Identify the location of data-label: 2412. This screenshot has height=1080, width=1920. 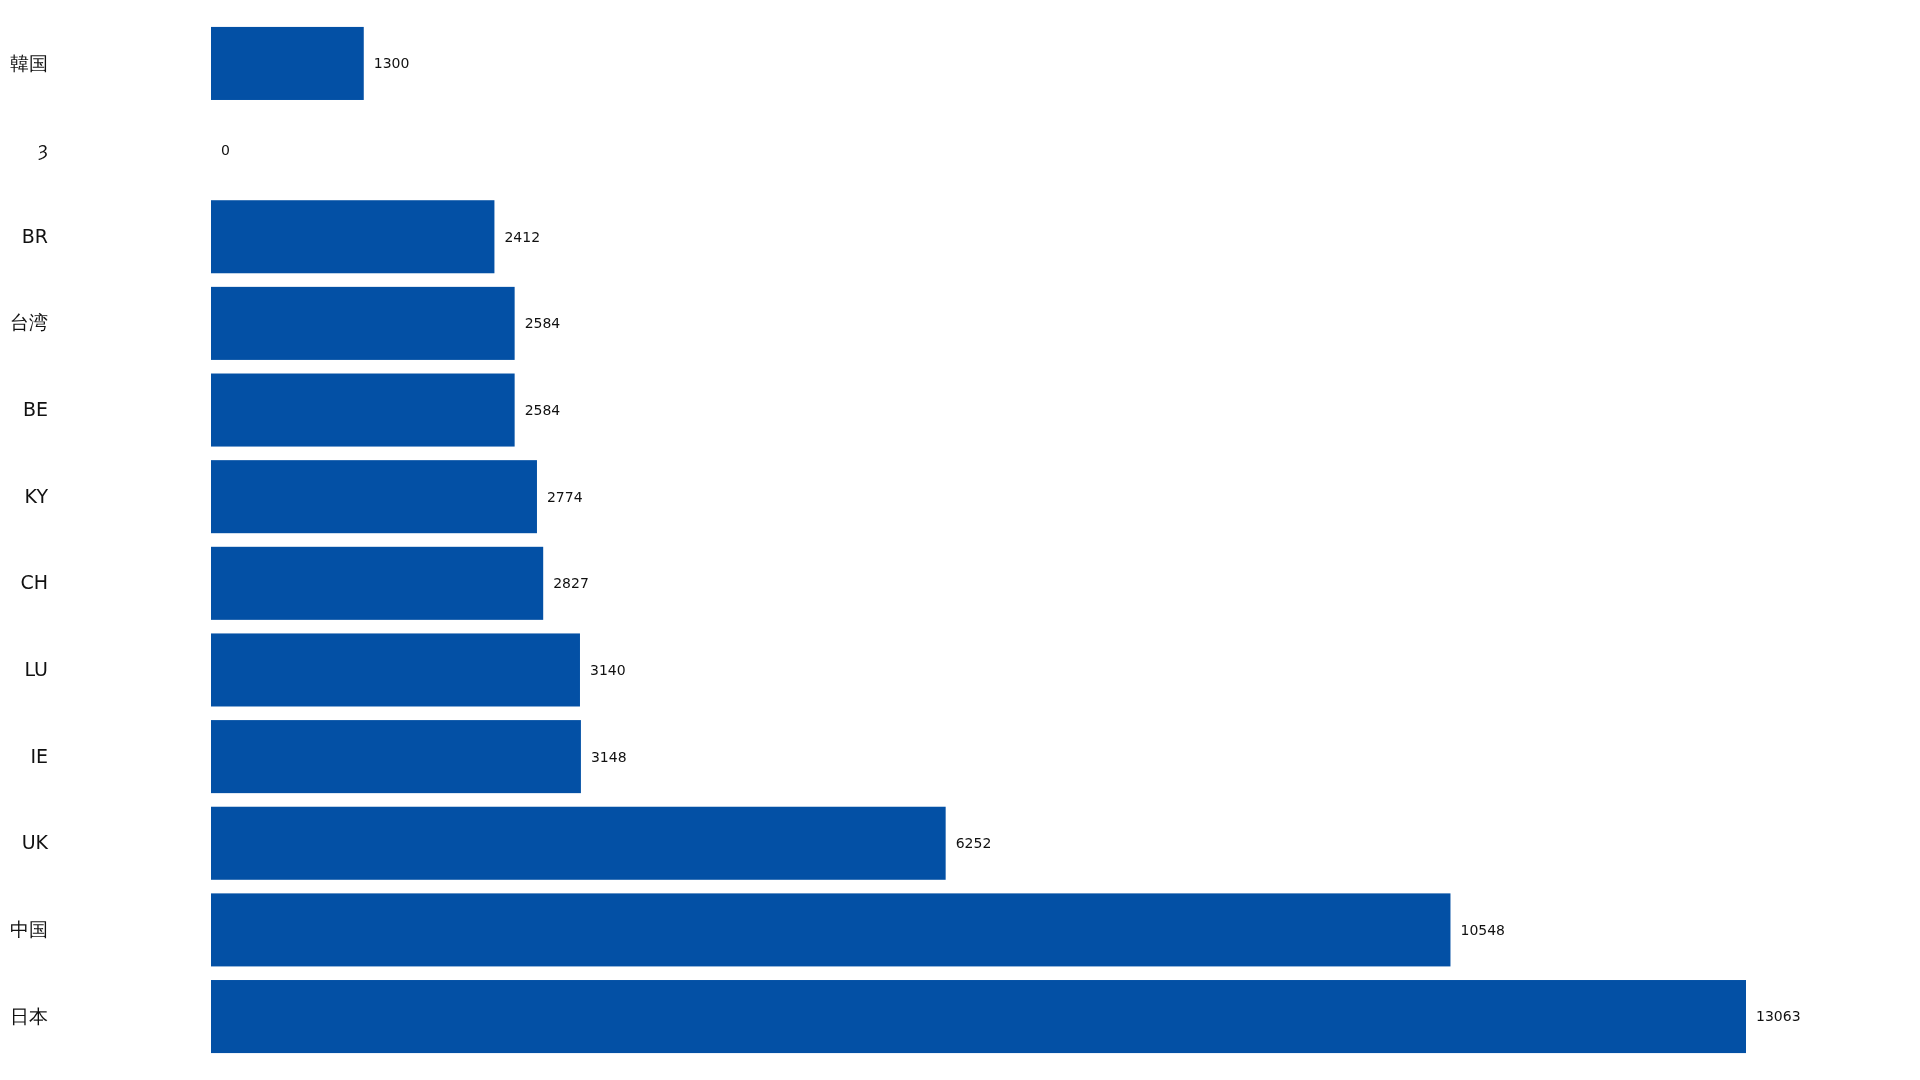
(522, 236).